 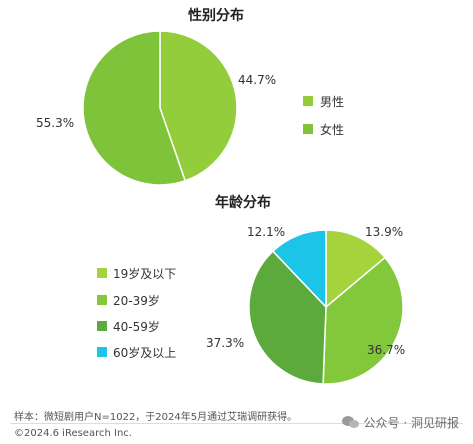 What do you see at coordinates (102, 273) in the screenshot?
I see `age-legend-swatch-19-below` at bounding box center [102, 273].